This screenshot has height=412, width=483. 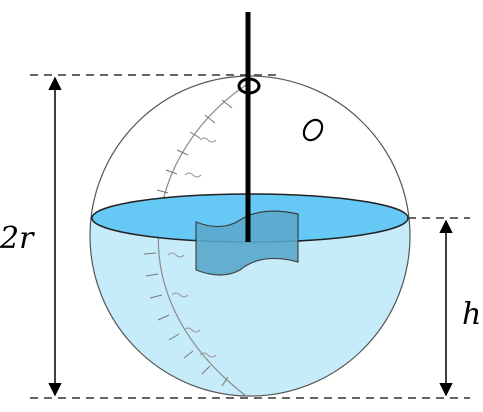 I want to click on height-label: h, so click(x=471, y=314).